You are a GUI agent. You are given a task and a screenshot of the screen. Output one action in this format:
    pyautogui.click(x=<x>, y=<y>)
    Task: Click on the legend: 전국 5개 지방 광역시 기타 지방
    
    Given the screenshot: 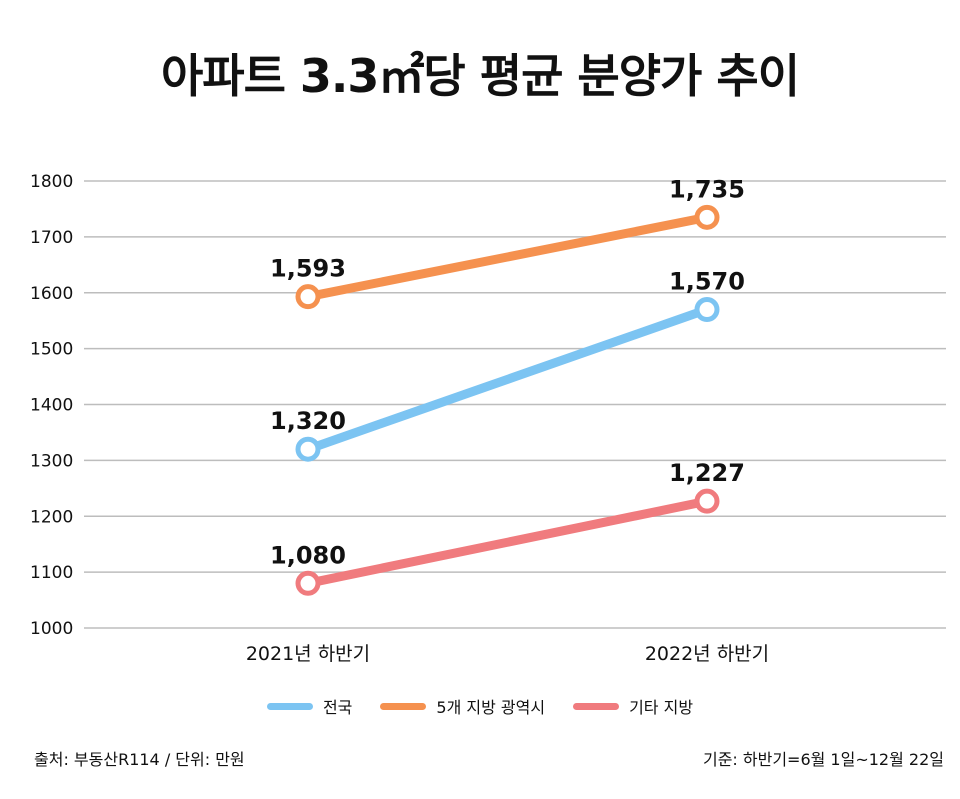 What is the action you would take?
    pyautogui.click(x=480, y=706)
    